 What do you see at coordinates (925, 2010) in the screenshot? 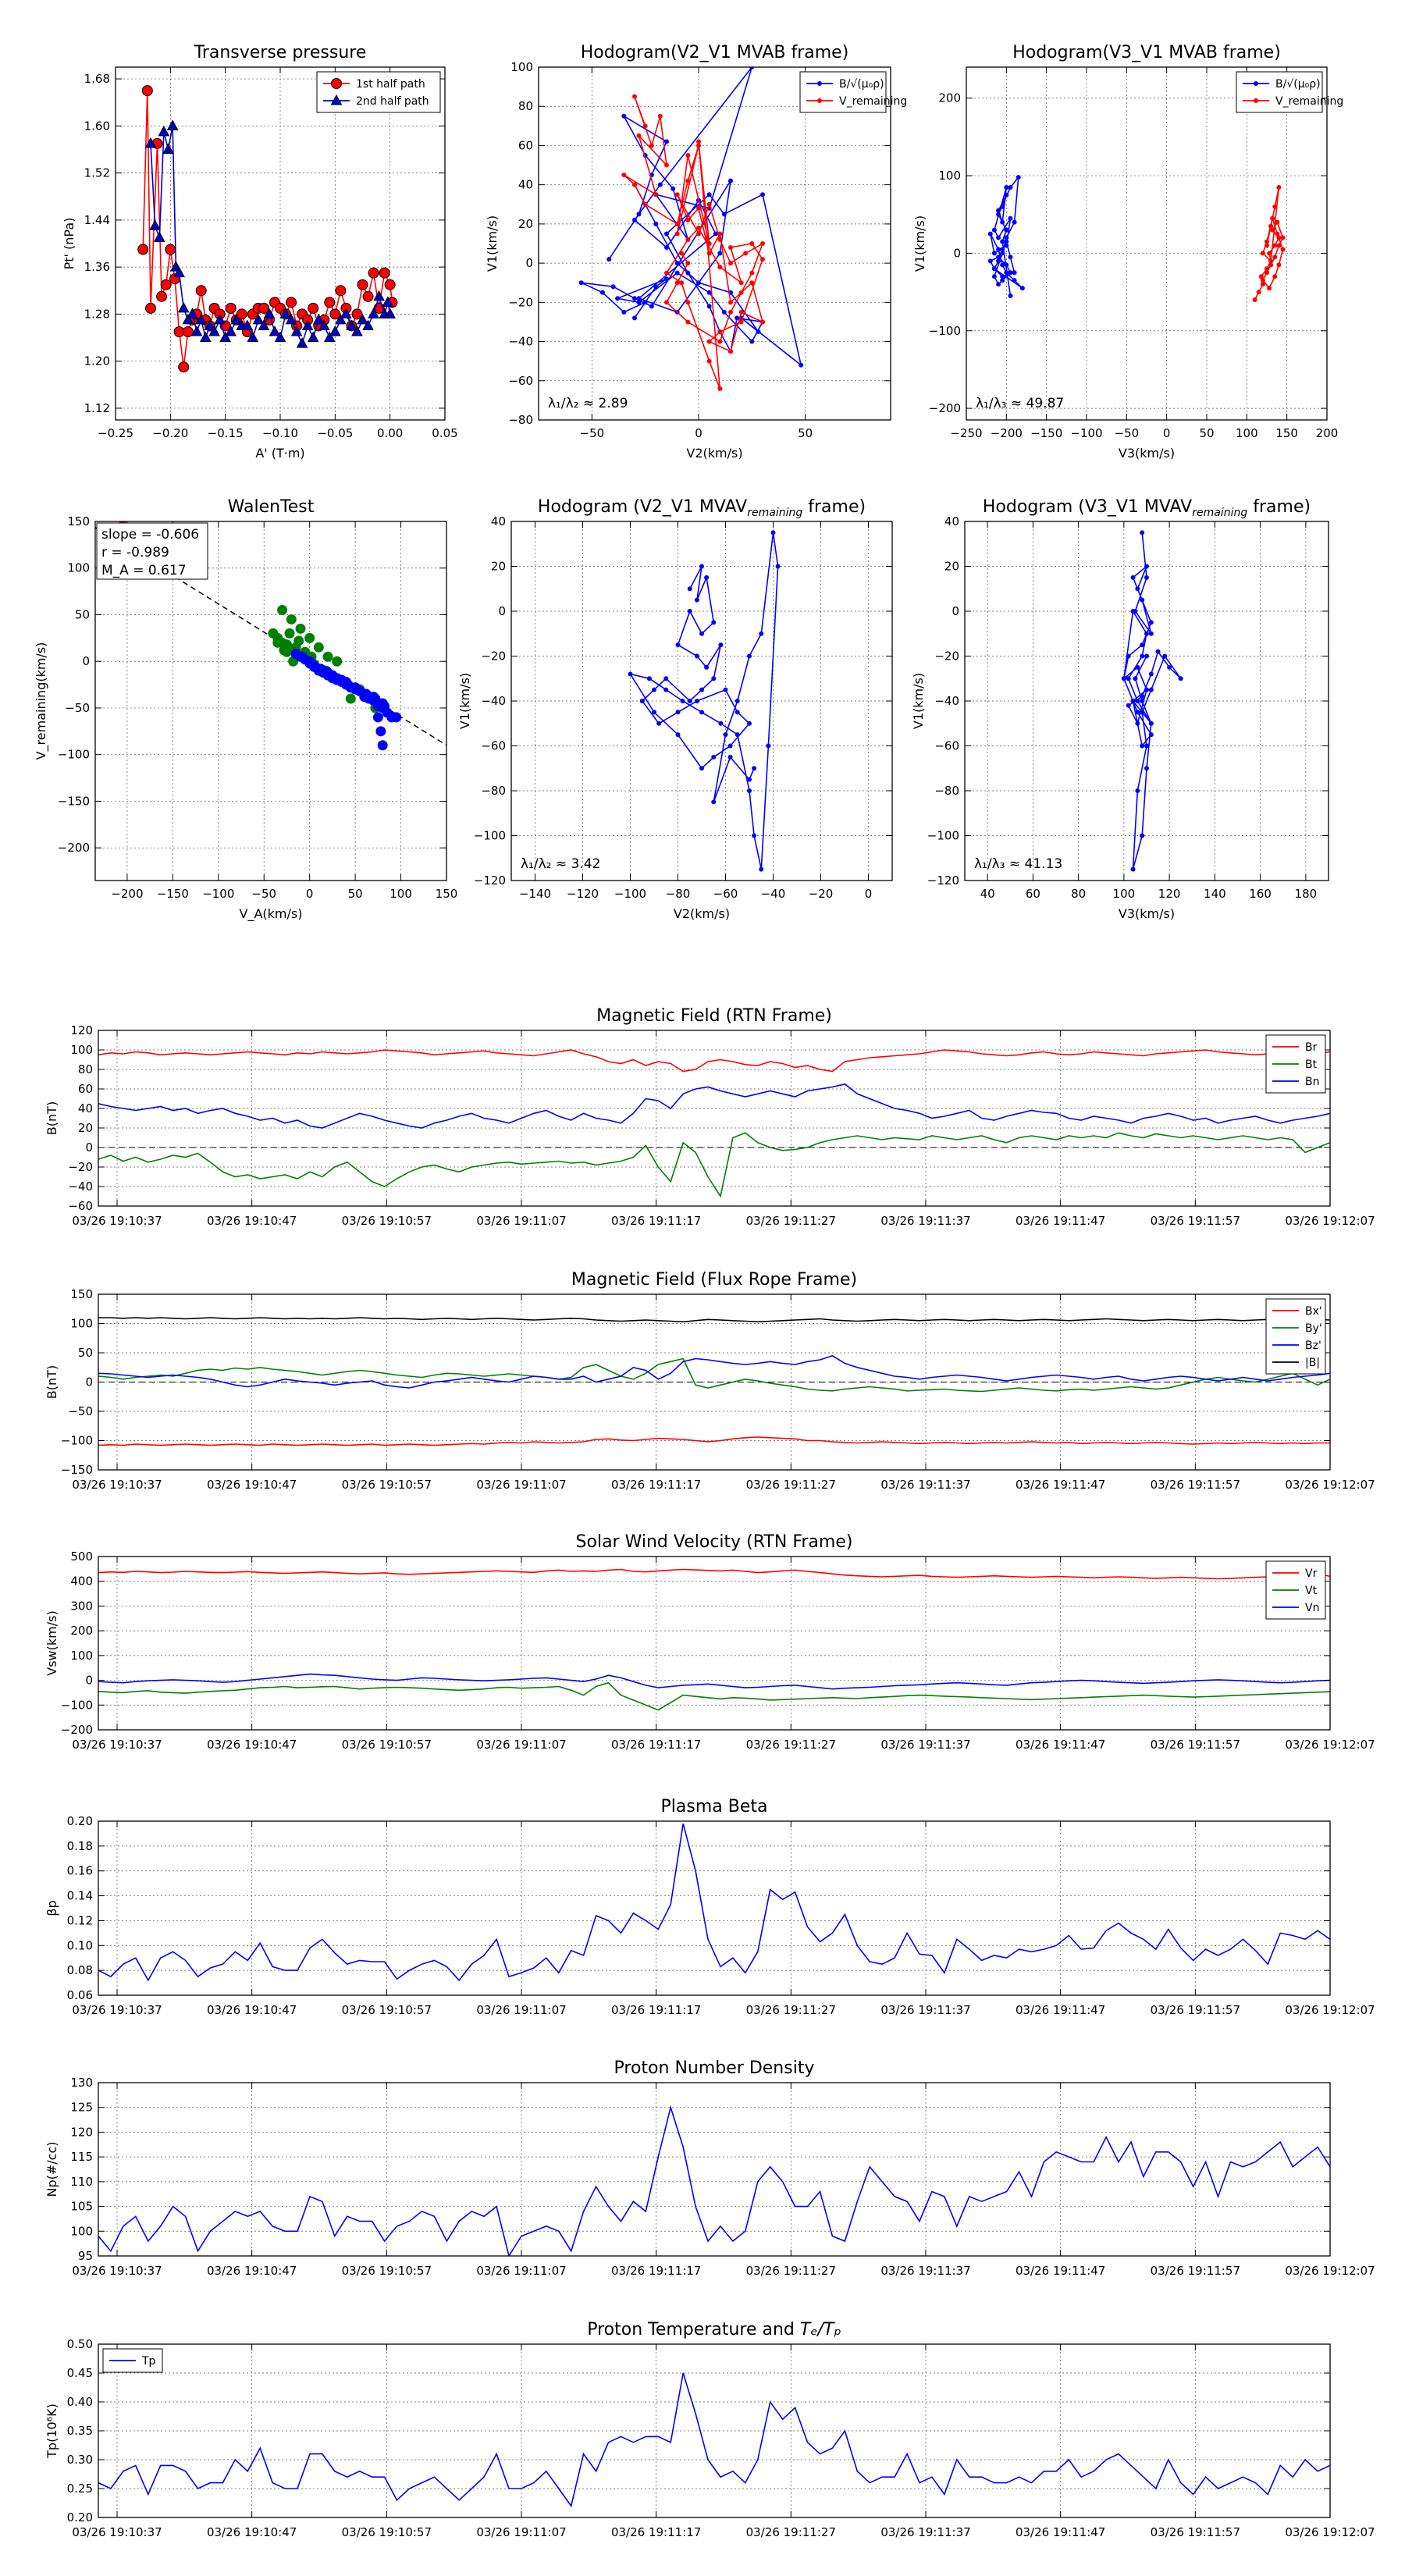
I see `x-tick-label: 03/26 19:11:37` at bounding box center [925, 2010].